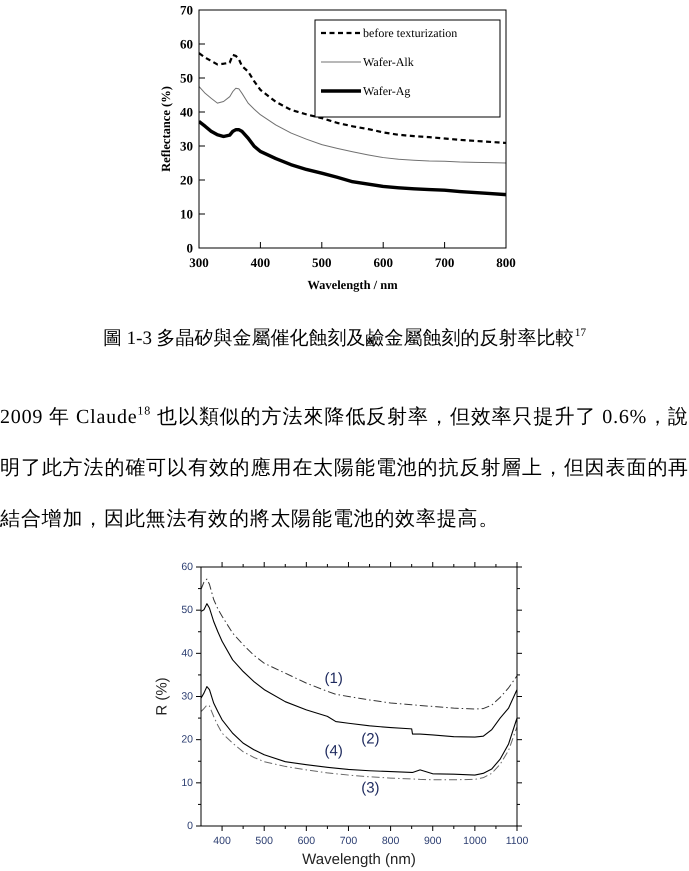  I want to click on x-tick-label: 1000, so click(475, 841).